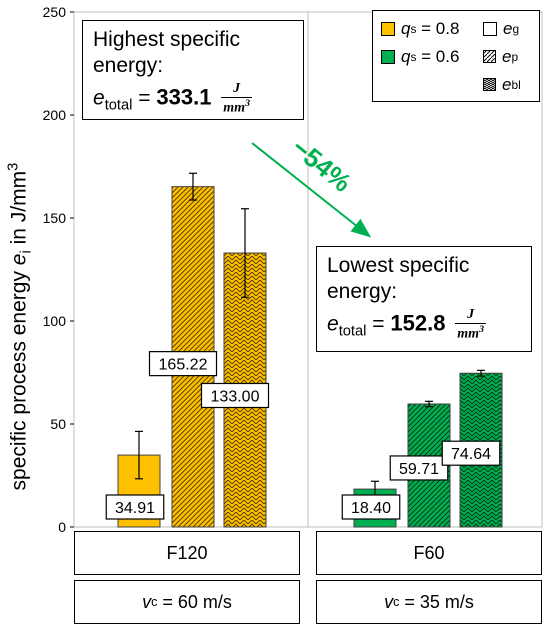  I want to click on speed-value-f120: = 60 m/s, so click(194, 601).